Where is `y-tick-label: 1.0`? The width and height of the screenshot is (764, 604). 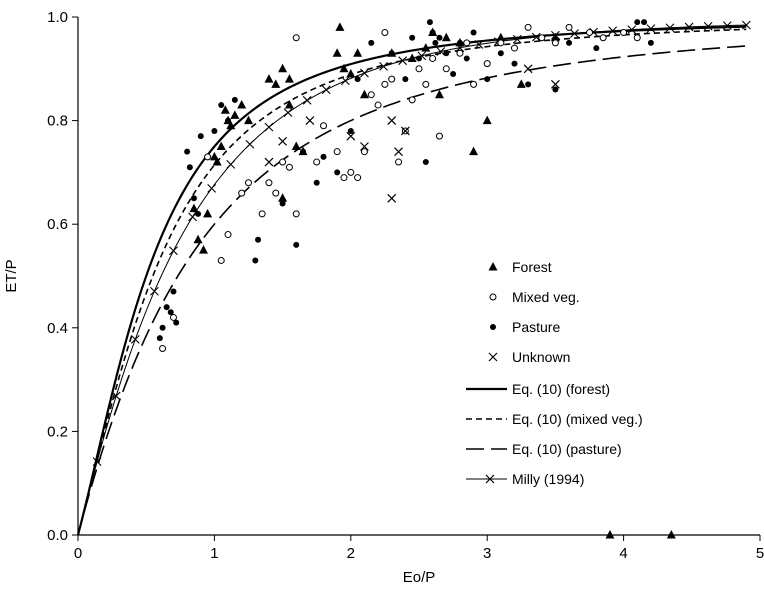 y-tick-label: 1.0 is located at coordinates (57, 17).